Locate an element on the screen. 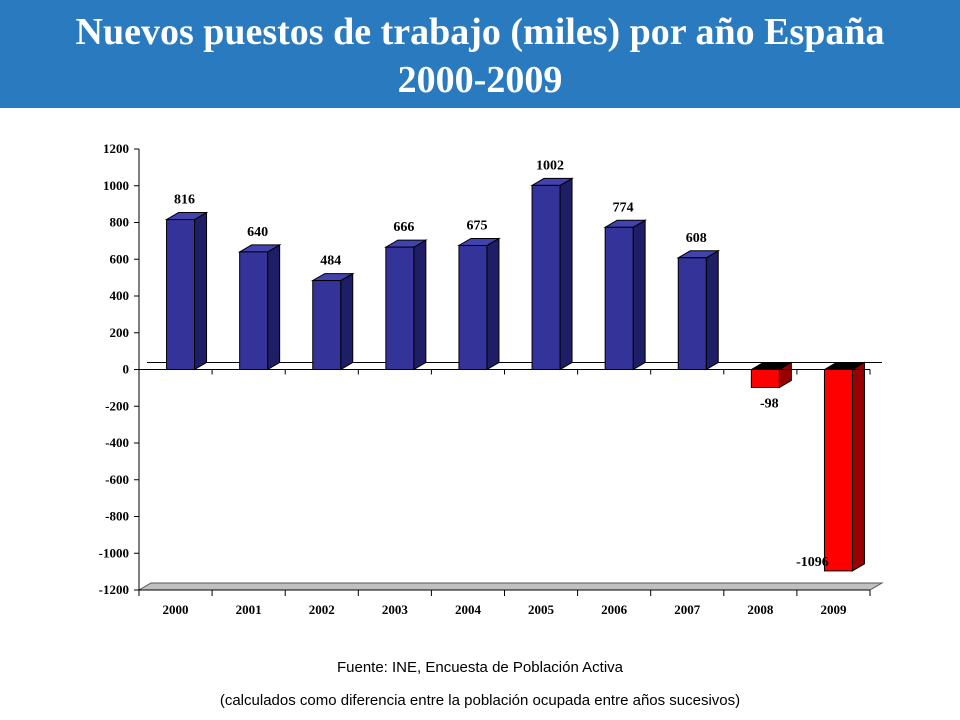 The image size is (960, 720). chart-title-line-2: 2000-2009 is located at coordinates (480, 80).